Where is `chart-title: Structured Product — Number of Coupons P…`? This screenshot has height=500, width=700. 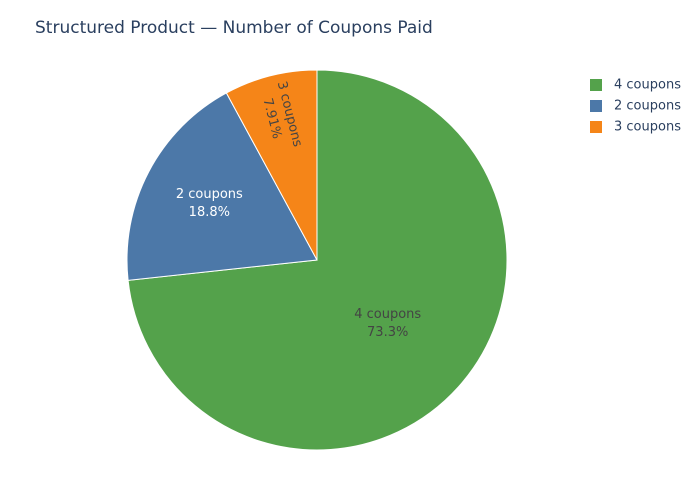
chart-title: Structured Product — Number of Coupons P… is located at coordinates (234, 28).